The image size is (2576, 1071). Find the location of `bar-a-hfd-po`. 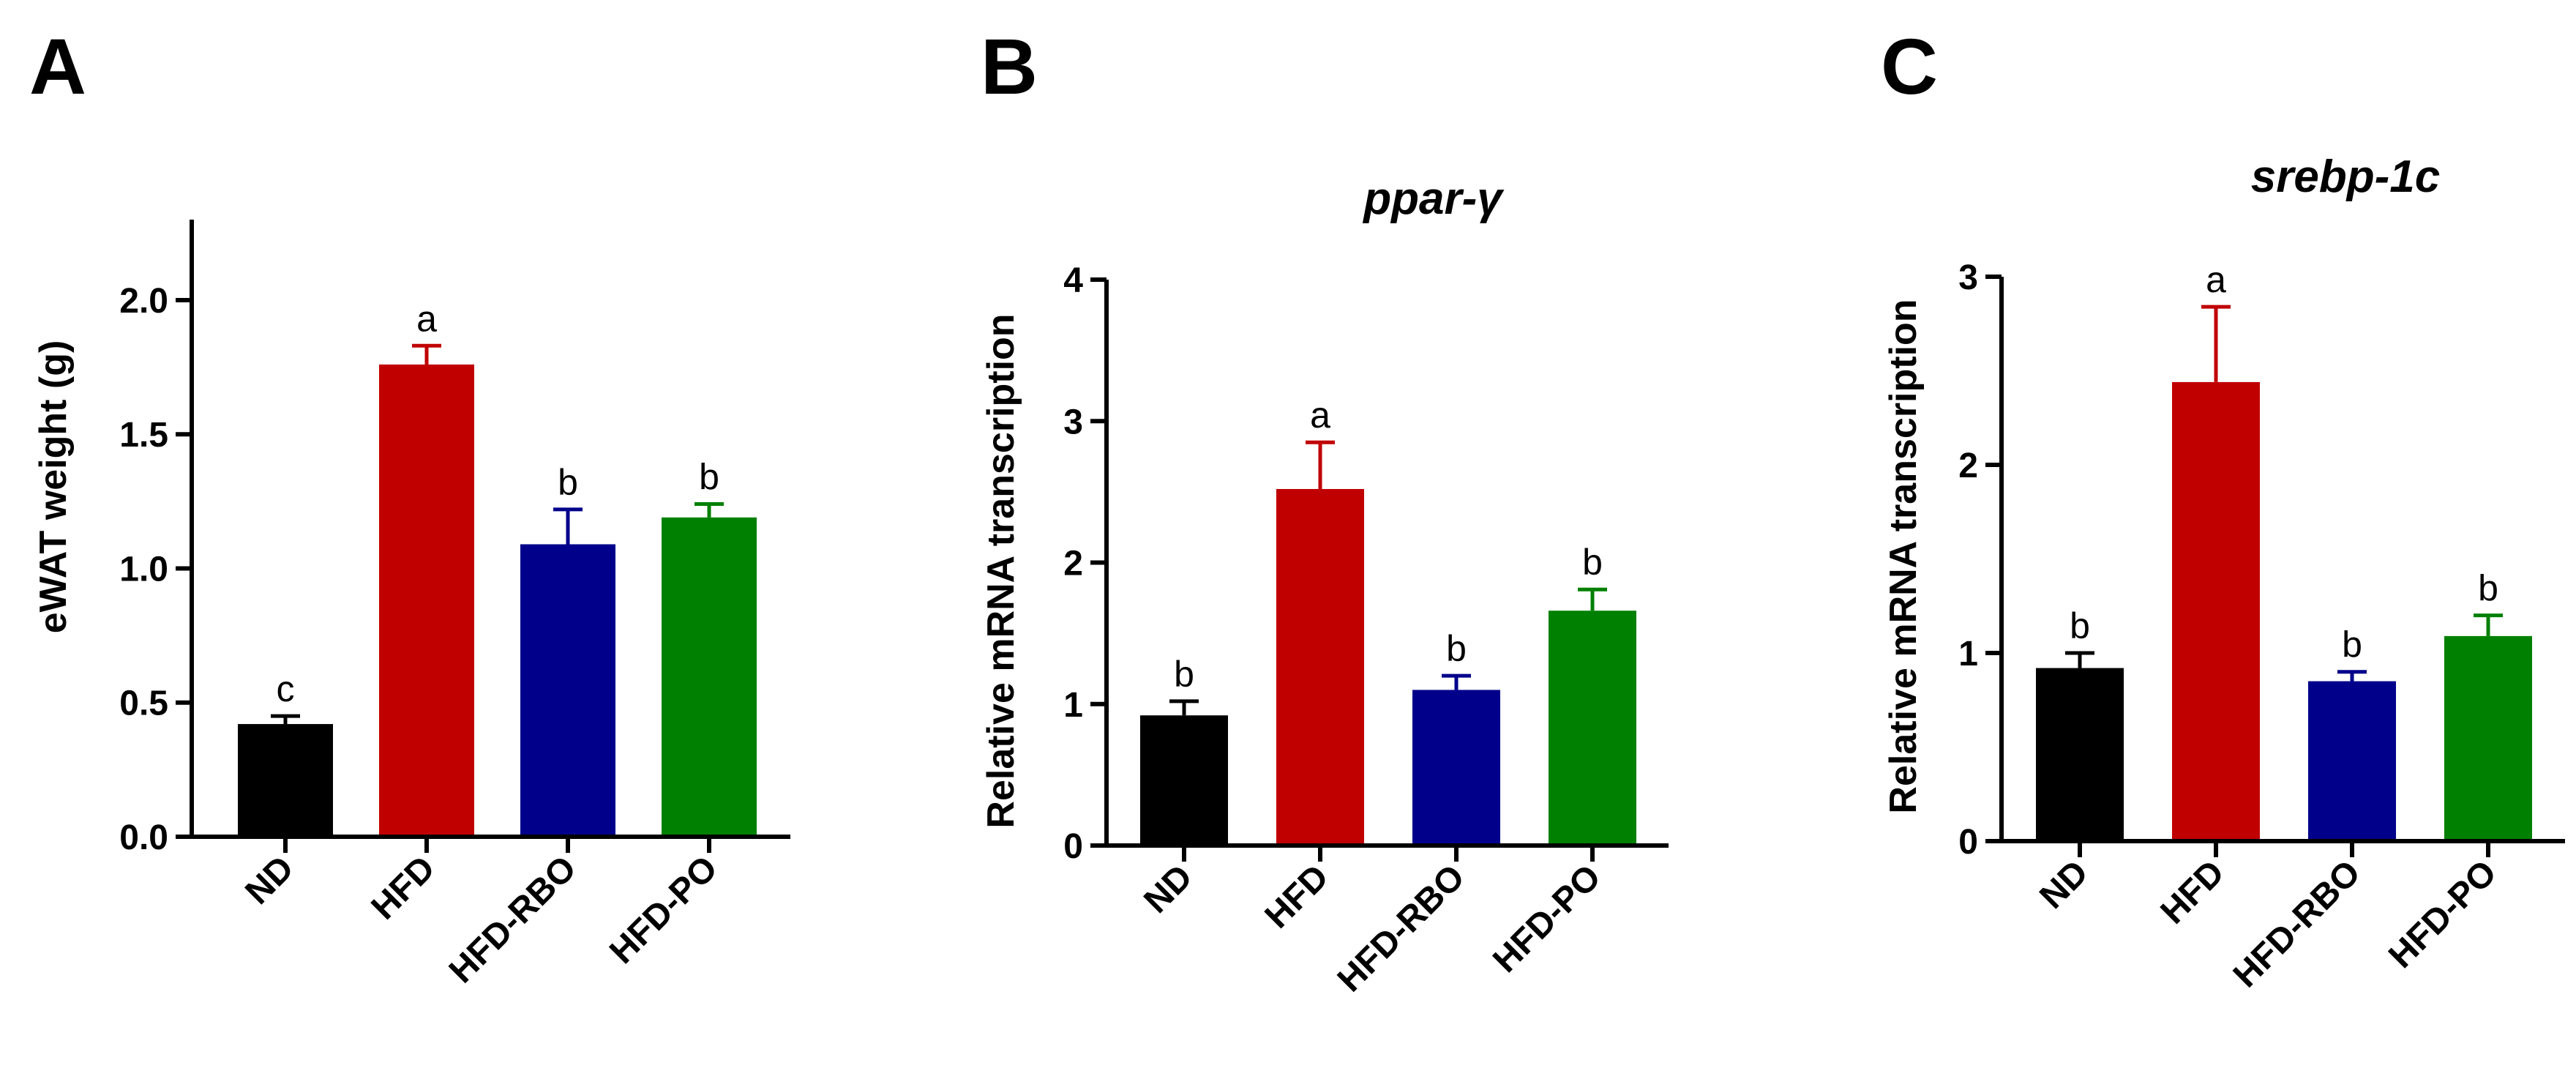

bar-a-hfd-po is located at coordinates (709, 677).